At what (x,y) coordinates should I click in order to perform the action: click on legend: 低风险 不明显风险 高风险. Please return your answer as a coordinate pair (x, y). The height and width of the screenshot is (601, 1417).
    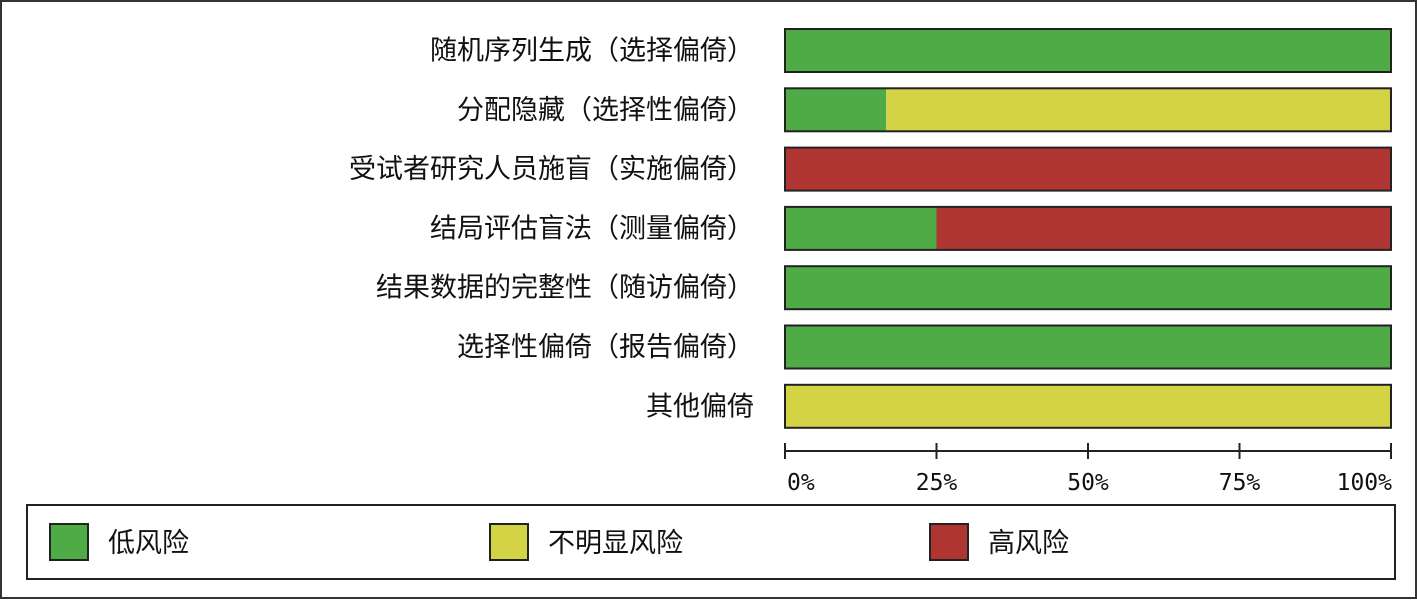
    Looking at the image, I should click on (711, 542).